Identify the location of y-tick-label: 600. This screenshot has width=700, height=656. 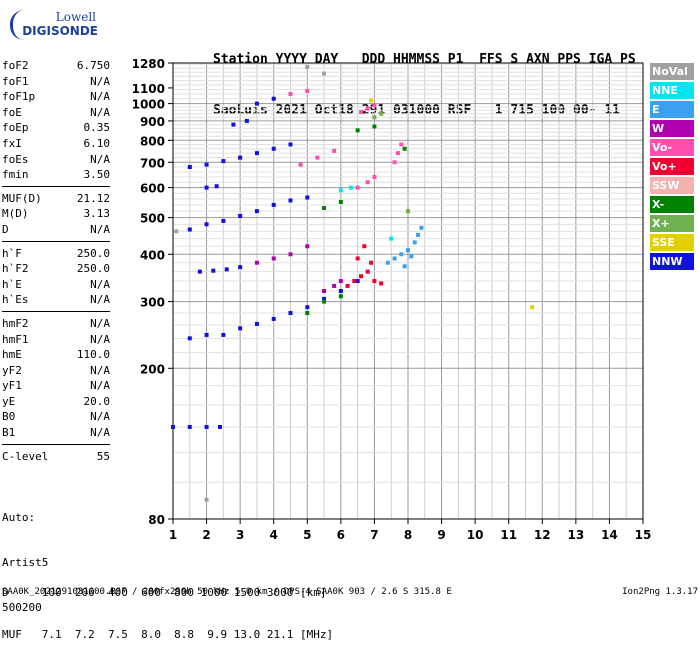
(152, 189).